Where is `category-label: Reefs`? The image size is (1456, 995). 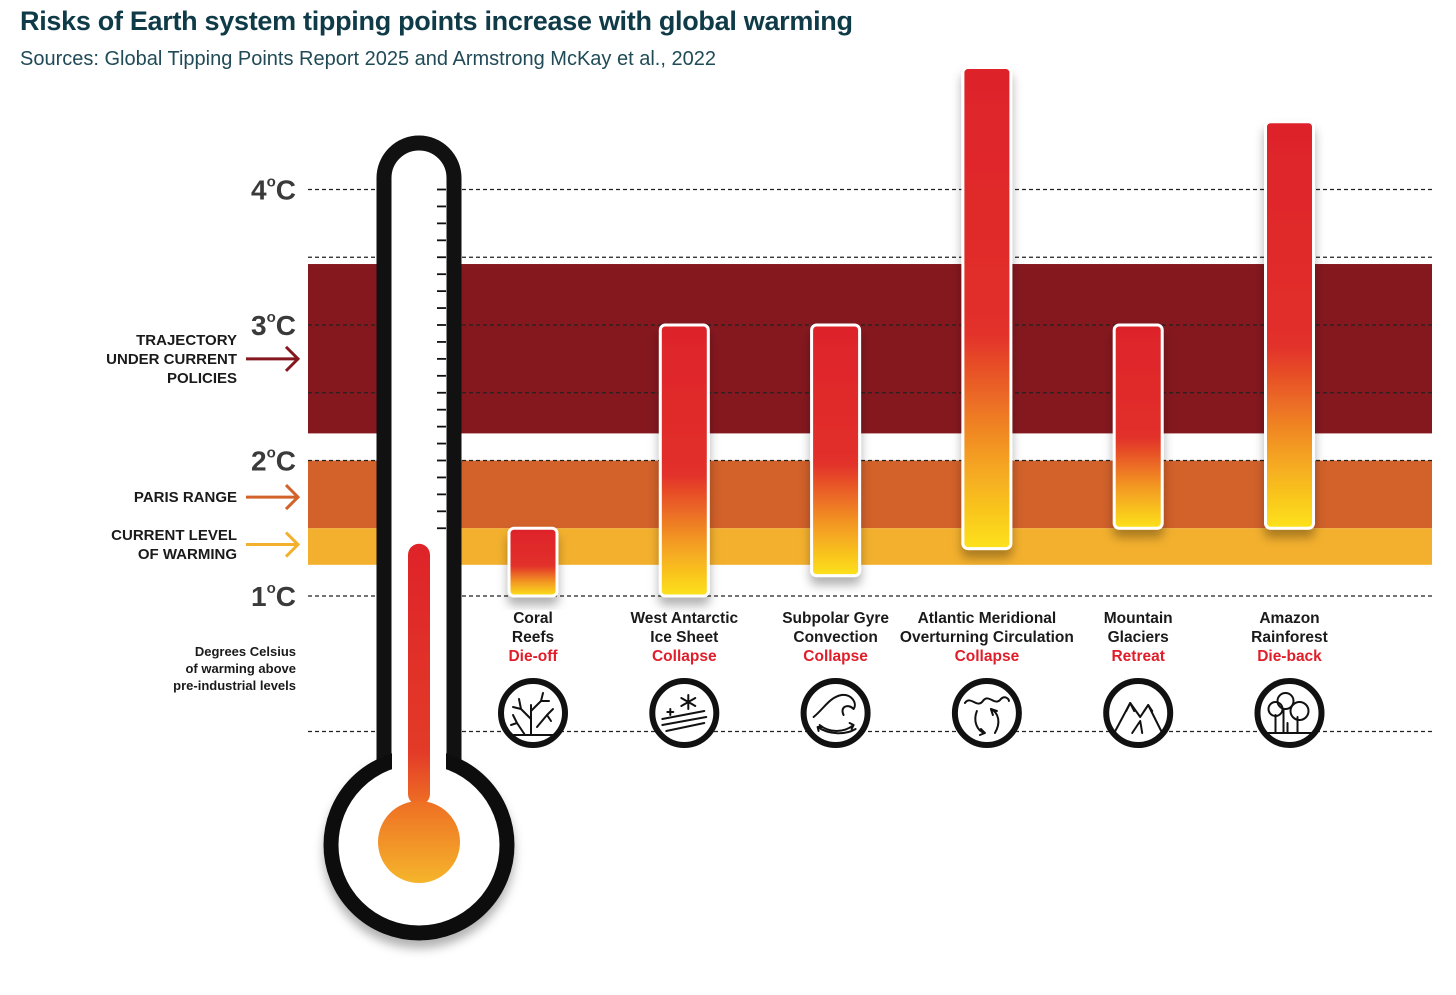 category-label: Reefs is located at coordinates (533, 637).